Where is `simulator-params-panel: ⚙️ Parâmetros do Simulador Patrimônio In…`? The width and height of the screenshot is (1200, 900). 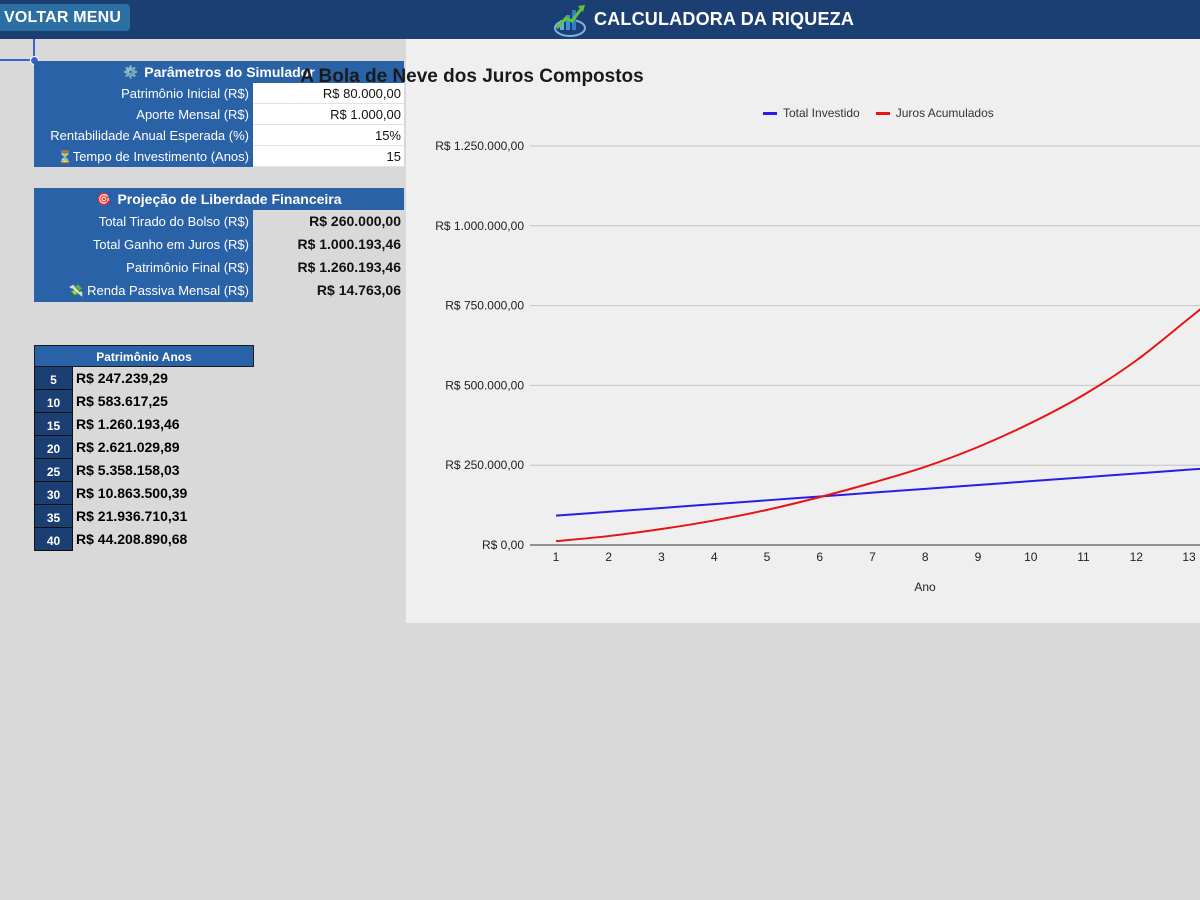 simulator-params-panel: ⚙️ Parâmetros do Simulador Patrimônio In… is located at coordinates (219, 114).